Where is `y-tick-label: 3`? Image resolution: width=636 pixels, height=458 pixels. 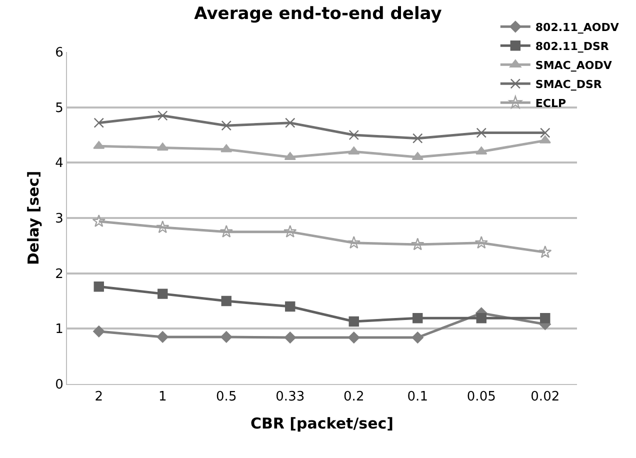
y-tick-label: 3 is located at coordinates (59, 219).